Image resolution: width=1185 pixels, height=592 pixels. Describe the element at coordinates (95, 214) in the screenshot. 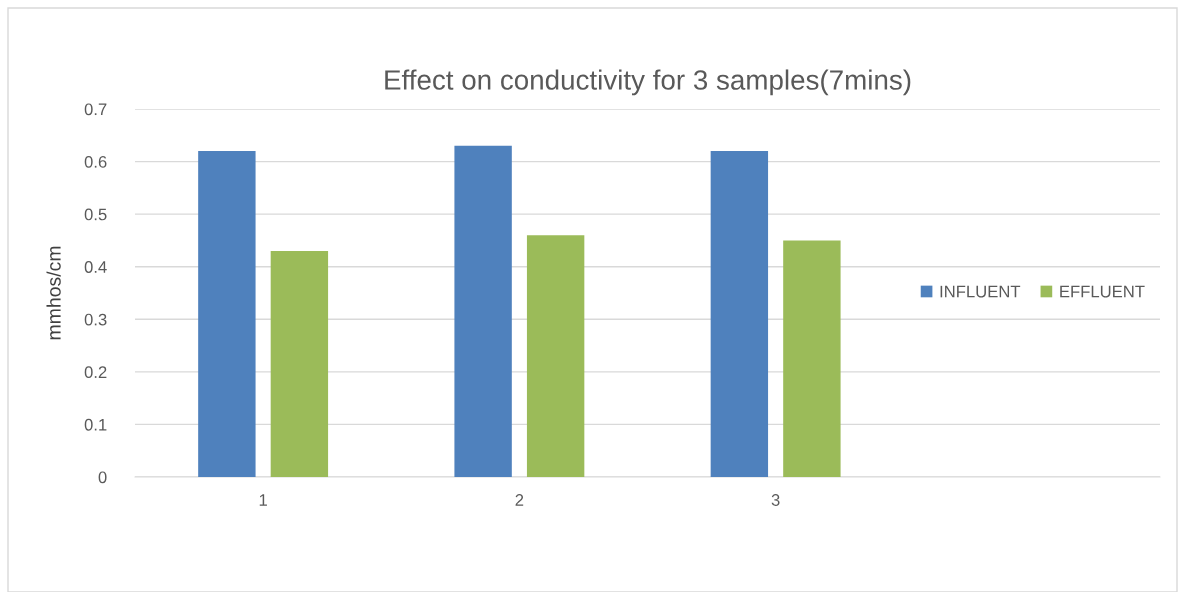

I see `y-tick-label: 0.5` at that location.